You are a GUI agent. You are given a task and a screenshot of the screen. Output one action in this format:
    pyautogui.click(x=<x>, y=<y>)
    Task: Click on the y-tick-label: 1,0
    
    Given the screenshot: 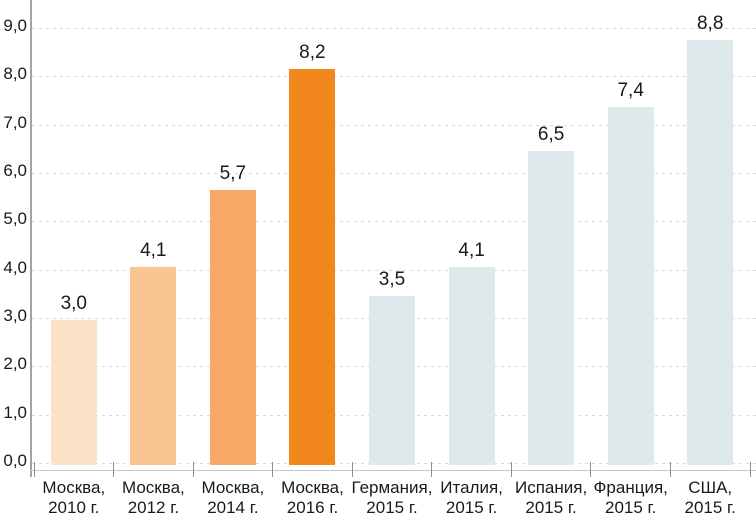 What is the action you would take?
    pyautogui.click(x=15, y=412)
    